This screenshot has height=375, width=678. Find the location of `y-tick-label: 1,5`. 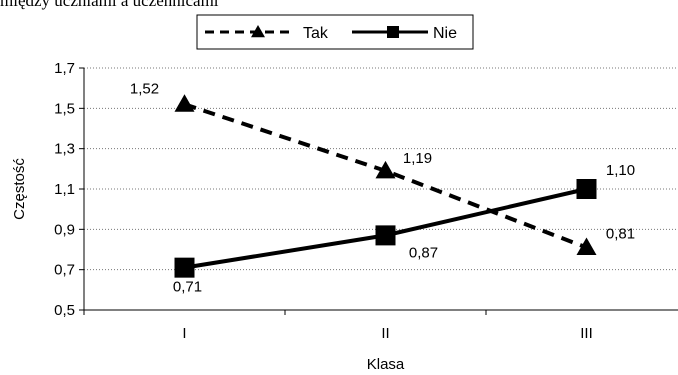

y-tick-label: 1,5 is located at coordinates (64, 108).